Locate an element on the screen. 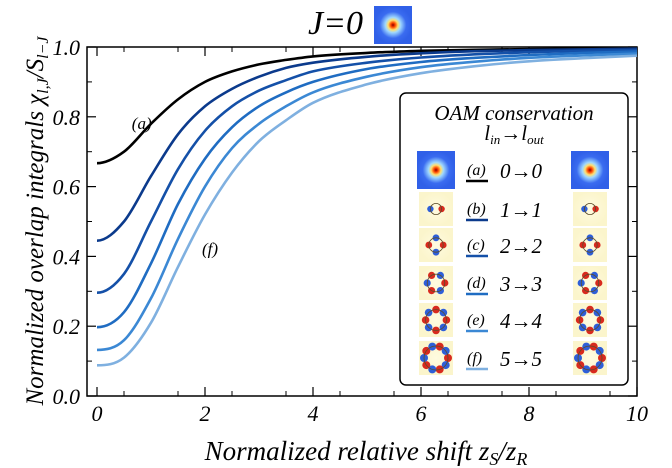 This screenshot has width=672, height=468. legend-entry-label: 5→5 is located at coordinates (521, 359).